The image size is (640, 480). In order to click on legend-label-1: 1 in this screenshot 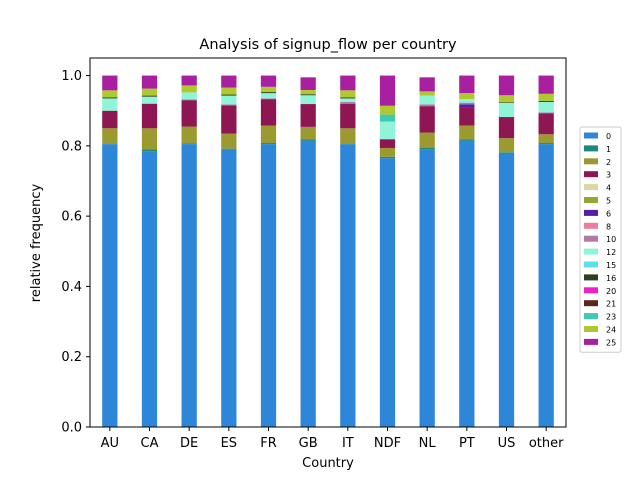, I will do `click(608, 149)`.